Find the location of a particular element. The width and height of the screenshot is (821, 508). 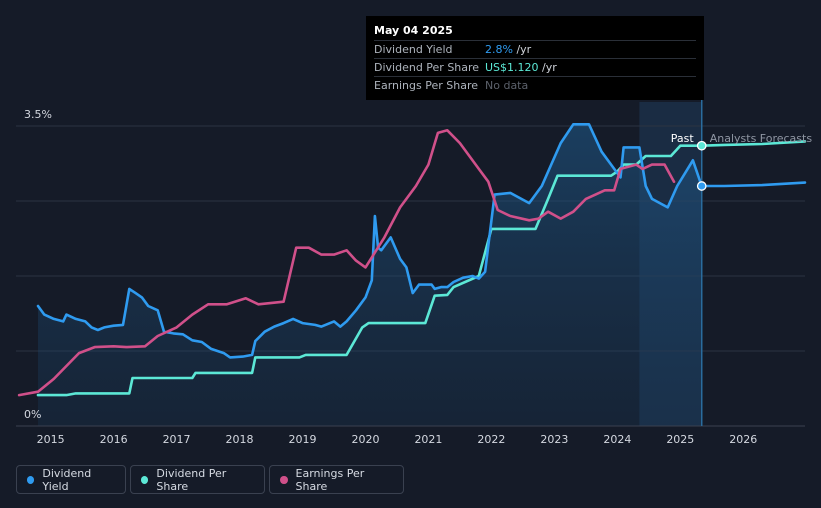

tooltip-value: US$1.120 is located at coordinates (512, 67).